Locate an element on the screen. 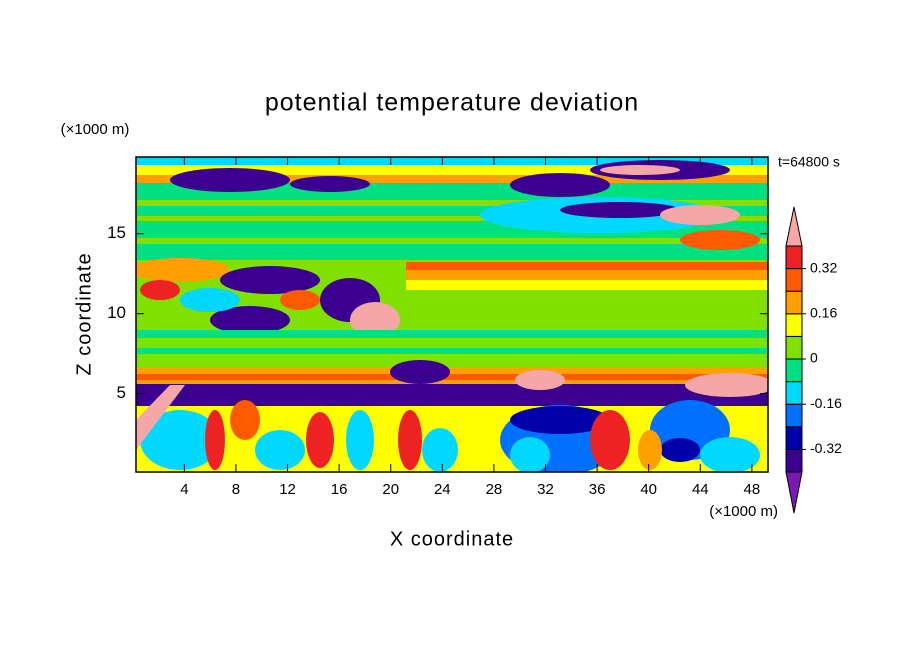 Image resolution: width=904 pixels, height=654 pixels. x-tick-label: 24 is located at coordinates (442, 489).